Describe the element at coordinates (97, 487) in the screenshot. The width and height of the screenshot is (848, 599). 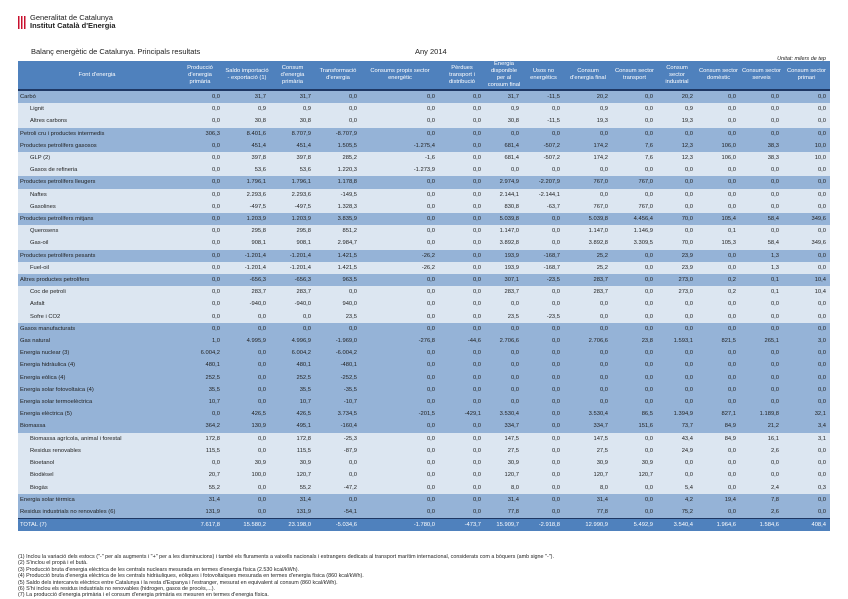
I see `row-label: Biogàs` at that location.